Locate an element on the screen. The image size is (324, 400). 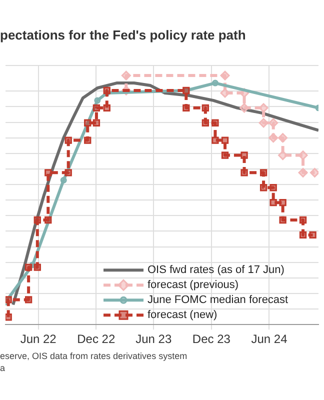
text: a is located at coordinates (3, 367).